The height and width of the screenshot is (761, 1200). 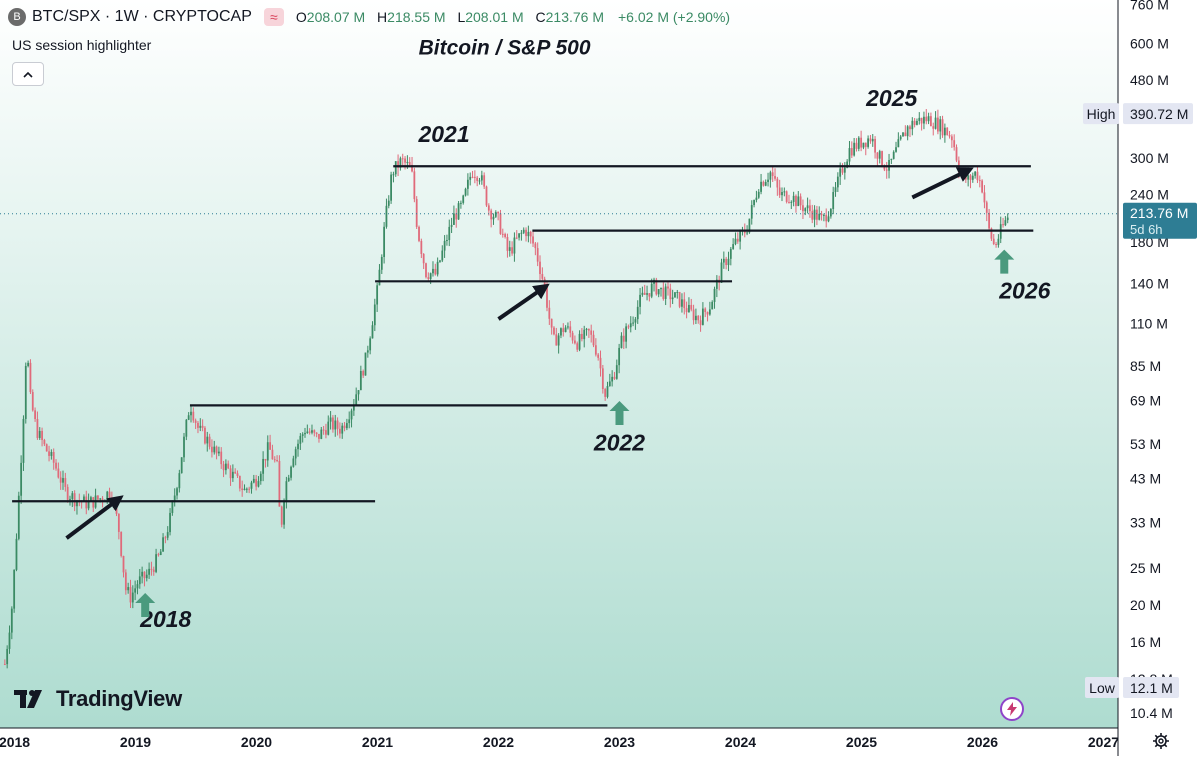 What do you see at coordinates (98, 699) in the screenshot?
I see `tradingview-logo: TradingView` at bounding box center [98, 699].